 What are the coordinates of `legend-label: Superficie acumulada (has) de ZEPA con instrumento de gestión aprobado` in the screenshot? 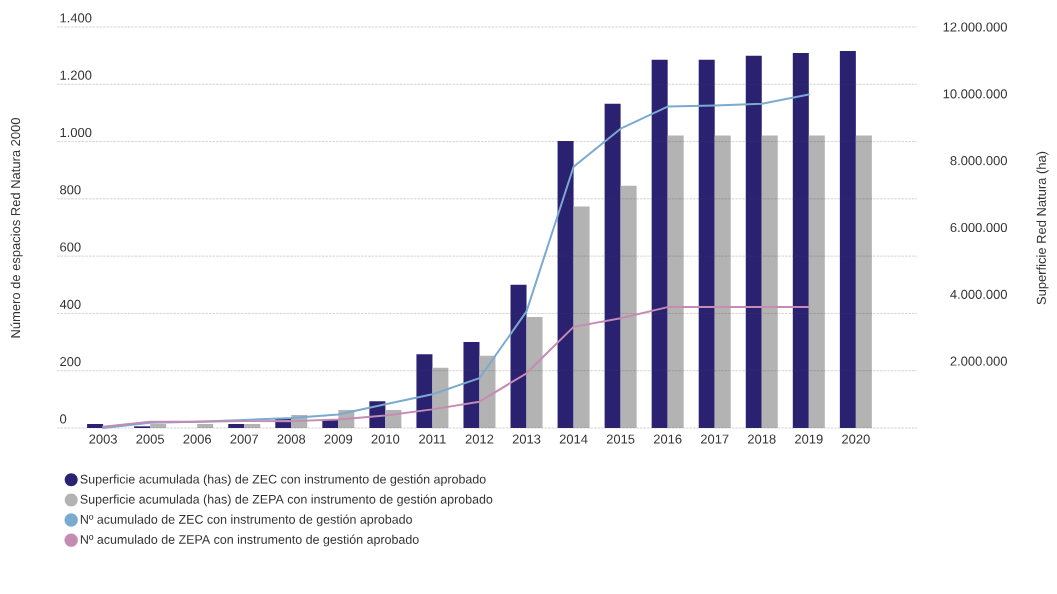 It's located at (286, 500).